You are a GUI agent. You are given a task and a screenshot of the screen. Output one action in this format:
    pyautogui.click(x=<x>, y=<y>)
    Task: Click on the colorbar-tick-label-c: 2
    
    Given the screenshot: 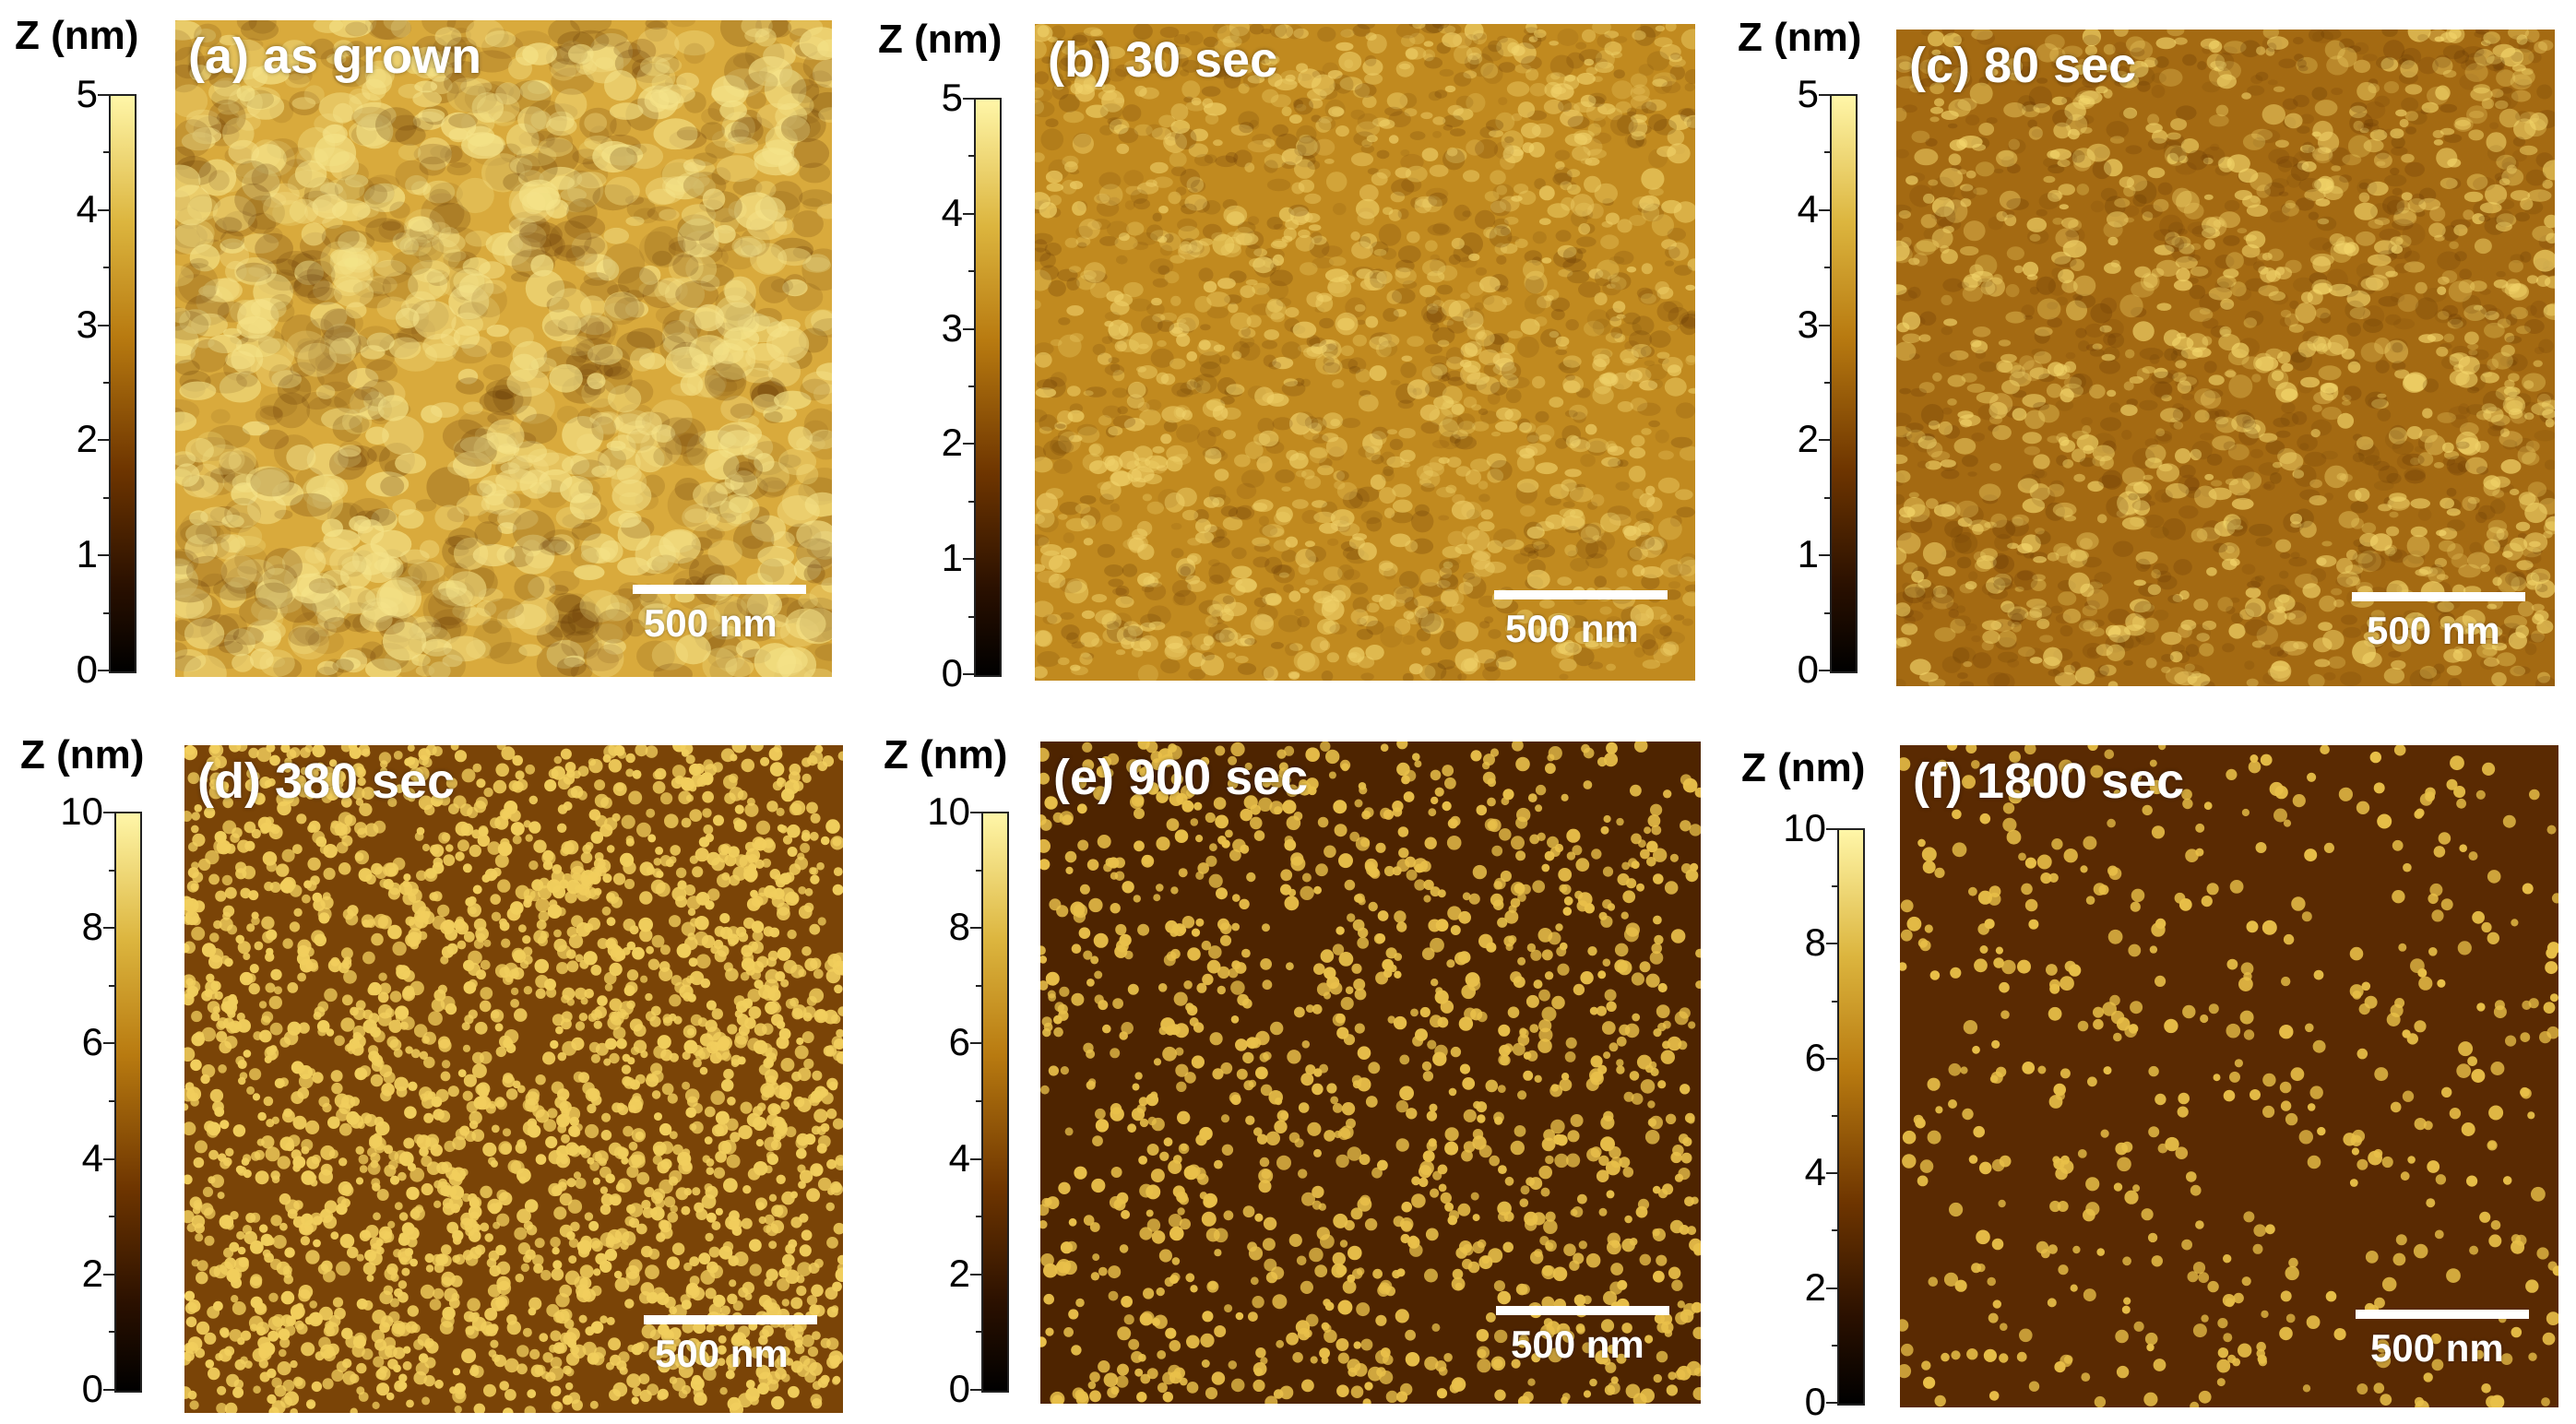 What is the action you would take?
    pyautogui.click(x=1808, y=439)
    